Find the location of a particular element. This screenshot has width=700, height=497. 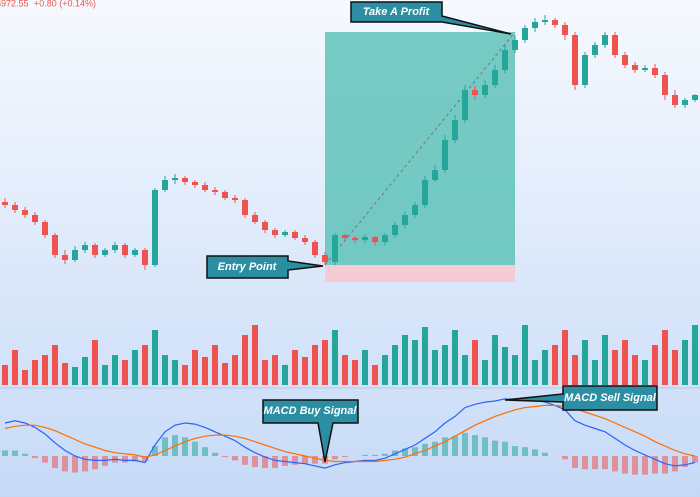

header-change: +0.80 (+0.14%) is located at coordinates (65, 4).